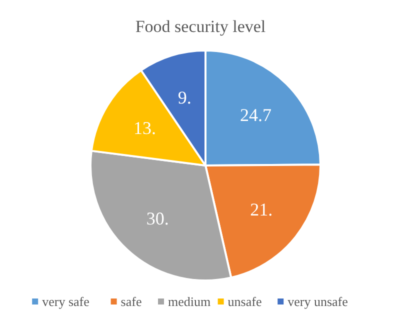  I want to click on legend-label: very unsafe, so click(318, 301).